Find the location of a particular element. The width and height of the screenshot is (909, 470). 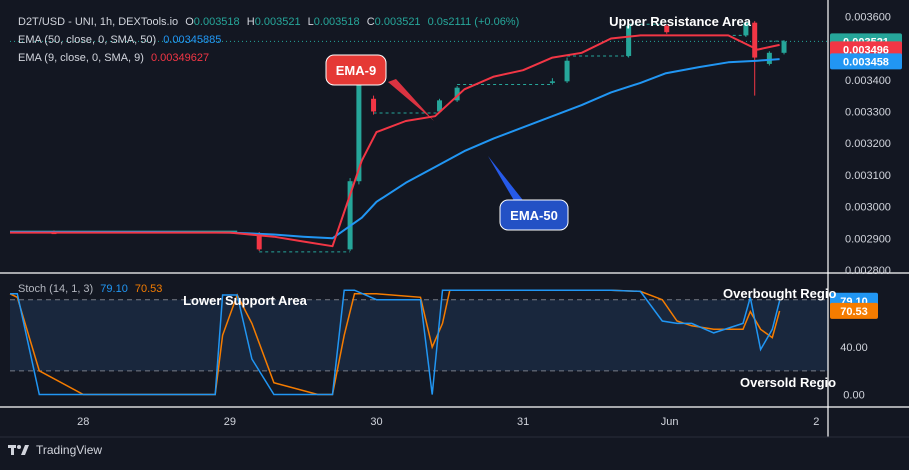

open-label: O is located at coordinates (189, 22).